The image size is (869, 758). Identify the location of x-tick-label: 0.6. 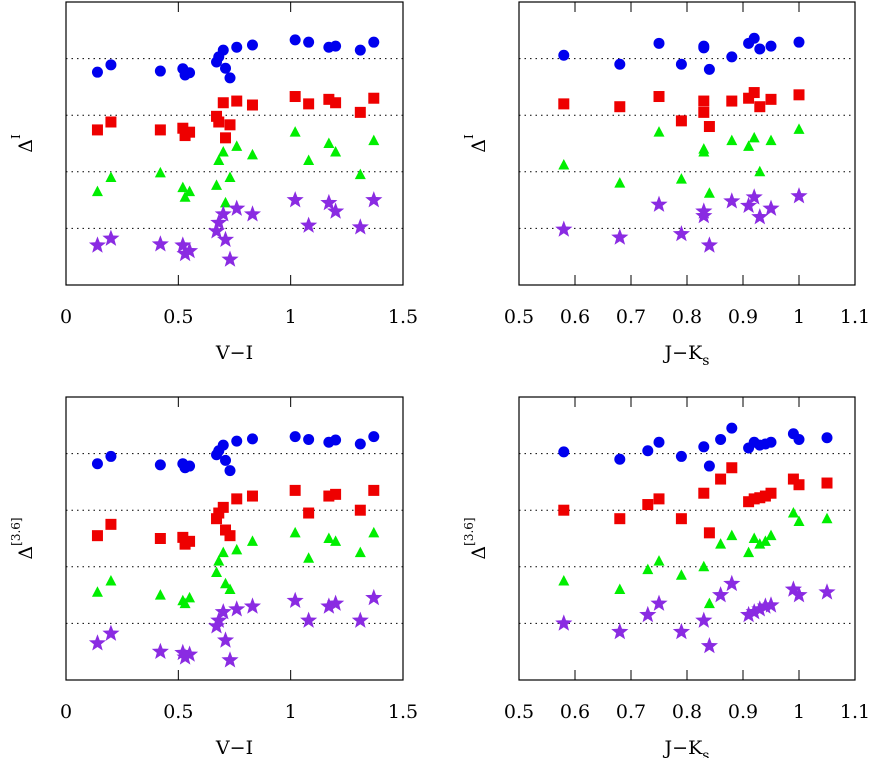
(575, 317).